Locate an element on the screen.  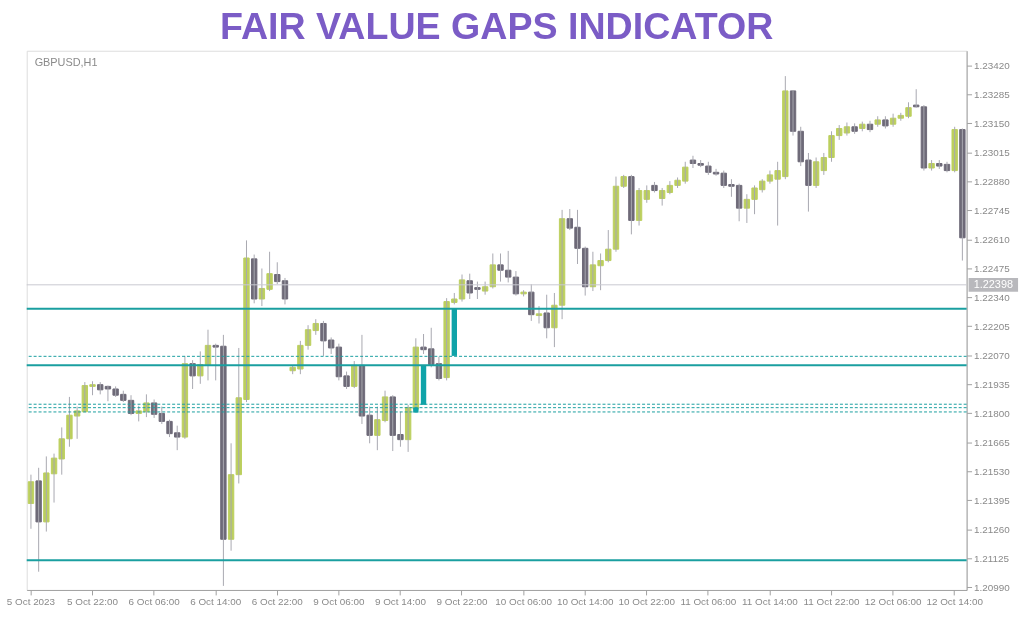
x-tick-label: 11 Oct 06:00 is located at coordinates (708, 602).